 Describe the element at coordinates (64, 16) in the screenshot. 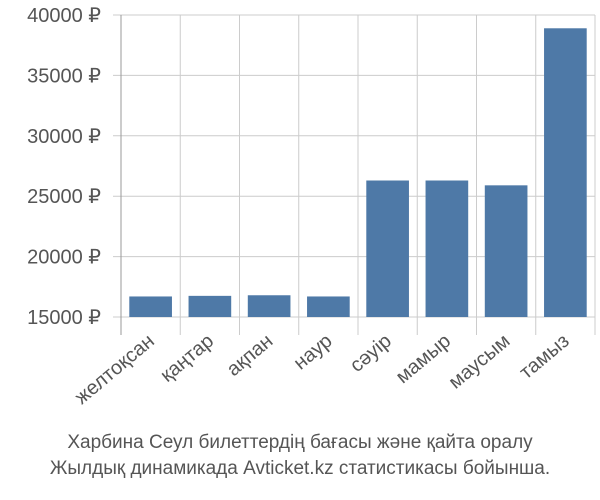

I see `y-tick-label: 40000 ₽` at that location.